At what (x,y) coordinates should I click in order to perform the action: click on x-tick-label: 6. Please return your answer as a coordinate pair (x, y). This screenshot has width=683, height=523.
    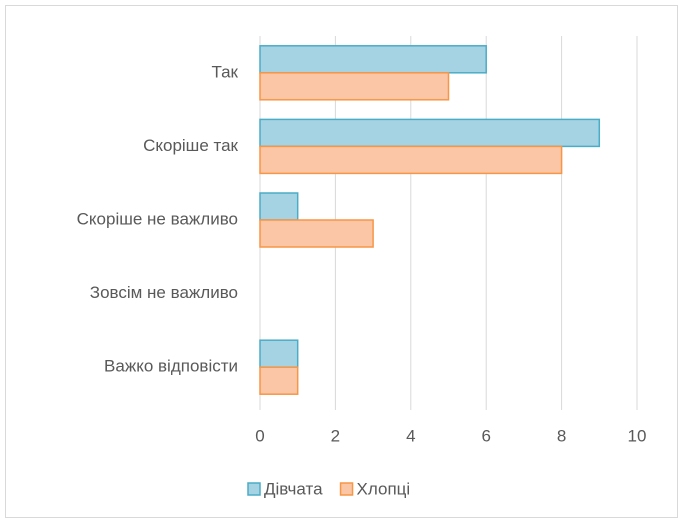
    Looking at the image, I should click on (485, 435).